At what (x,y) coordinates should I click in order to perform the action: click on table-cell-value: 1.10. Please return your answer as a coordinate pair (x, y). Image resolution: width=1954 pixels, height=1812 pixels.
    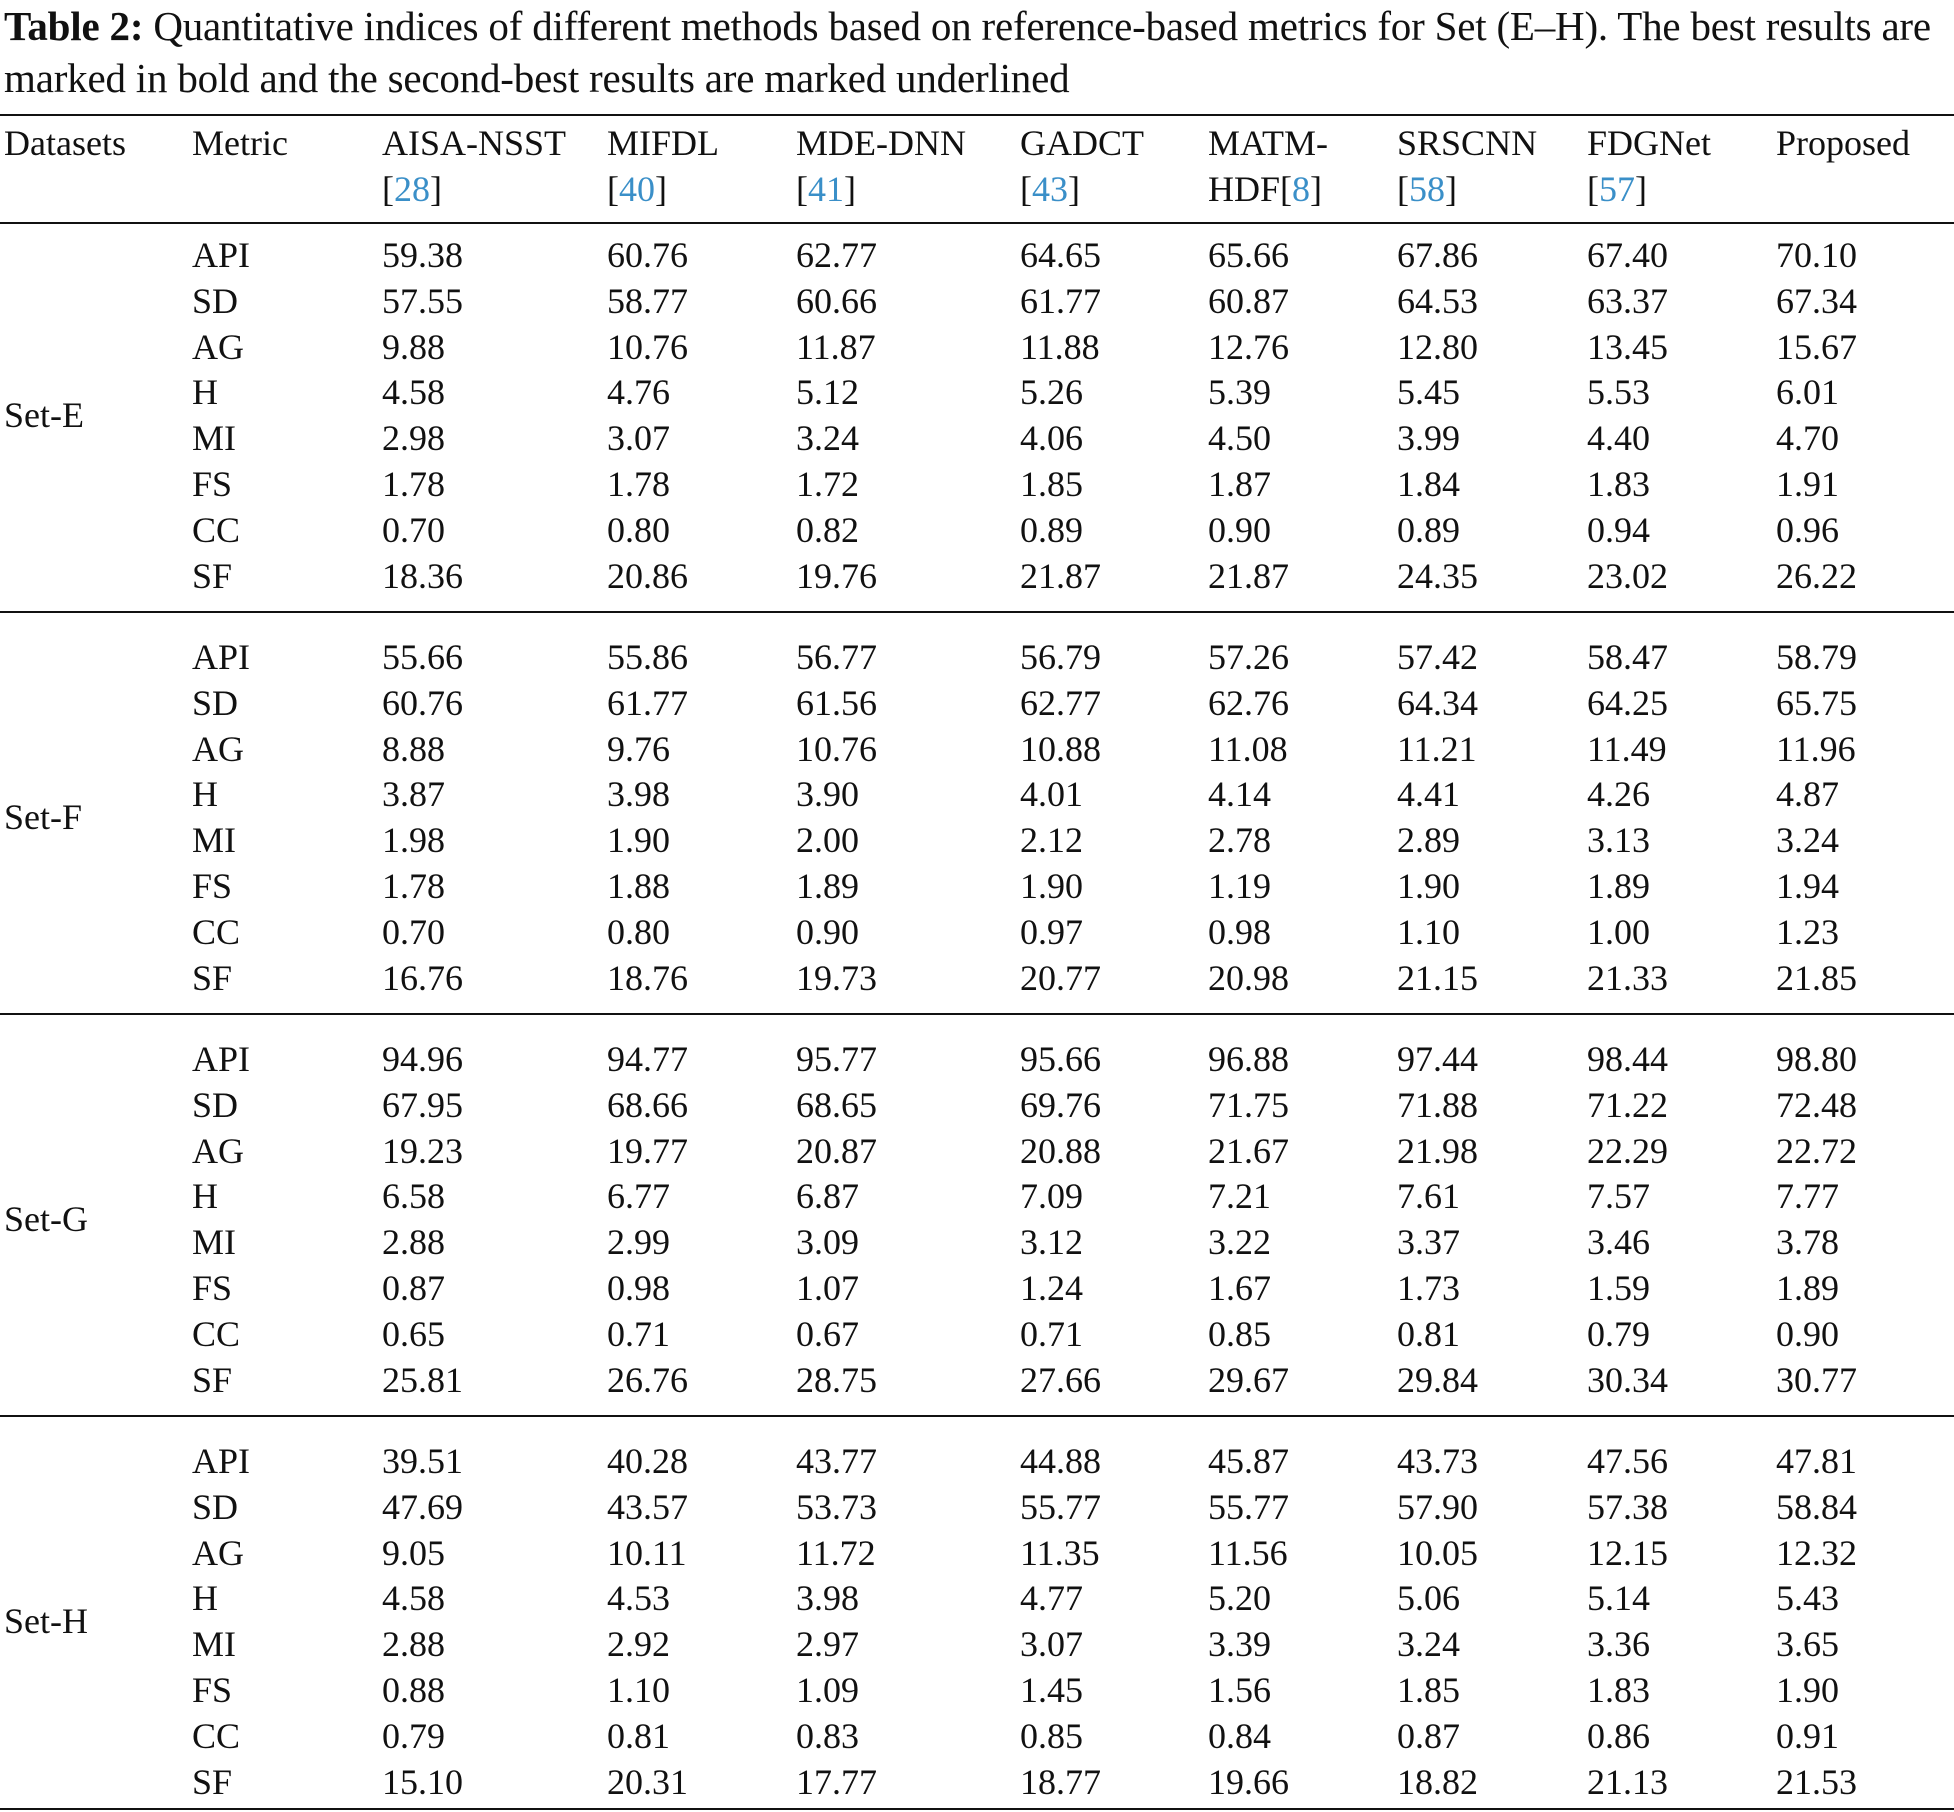
    Looking at the image, I should click on (1428, 931).